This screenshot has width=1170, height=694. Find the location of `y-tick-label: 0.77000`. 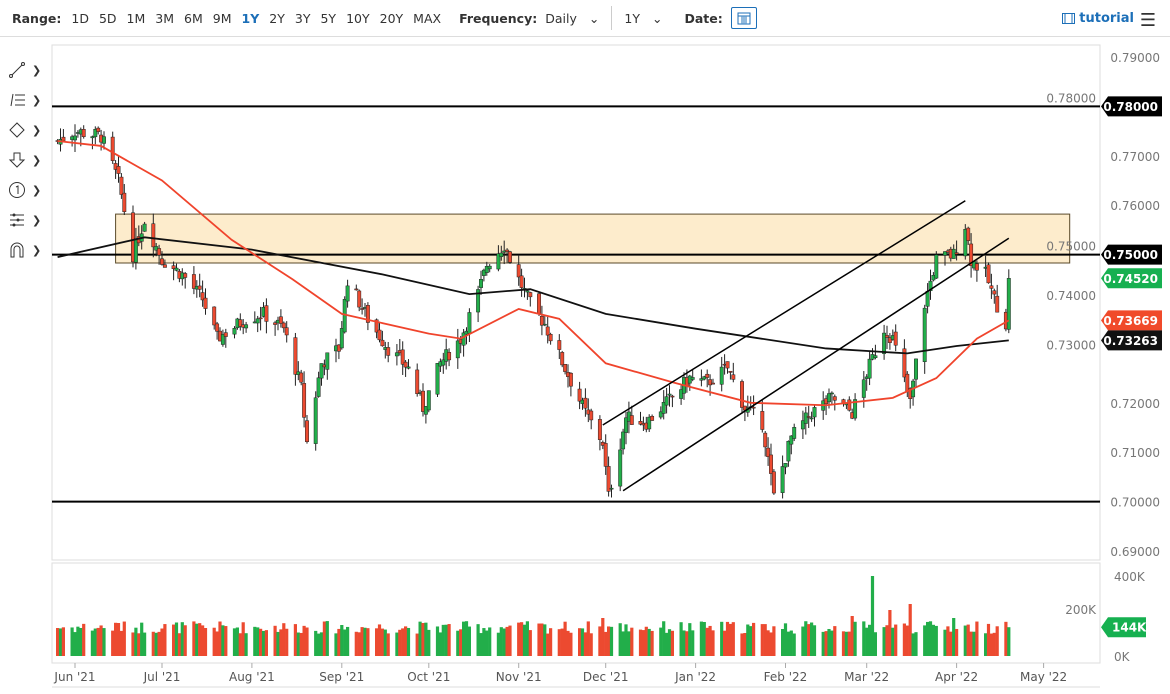

y-tick-label: 0.77000 is located at coordinates (1135, 157).